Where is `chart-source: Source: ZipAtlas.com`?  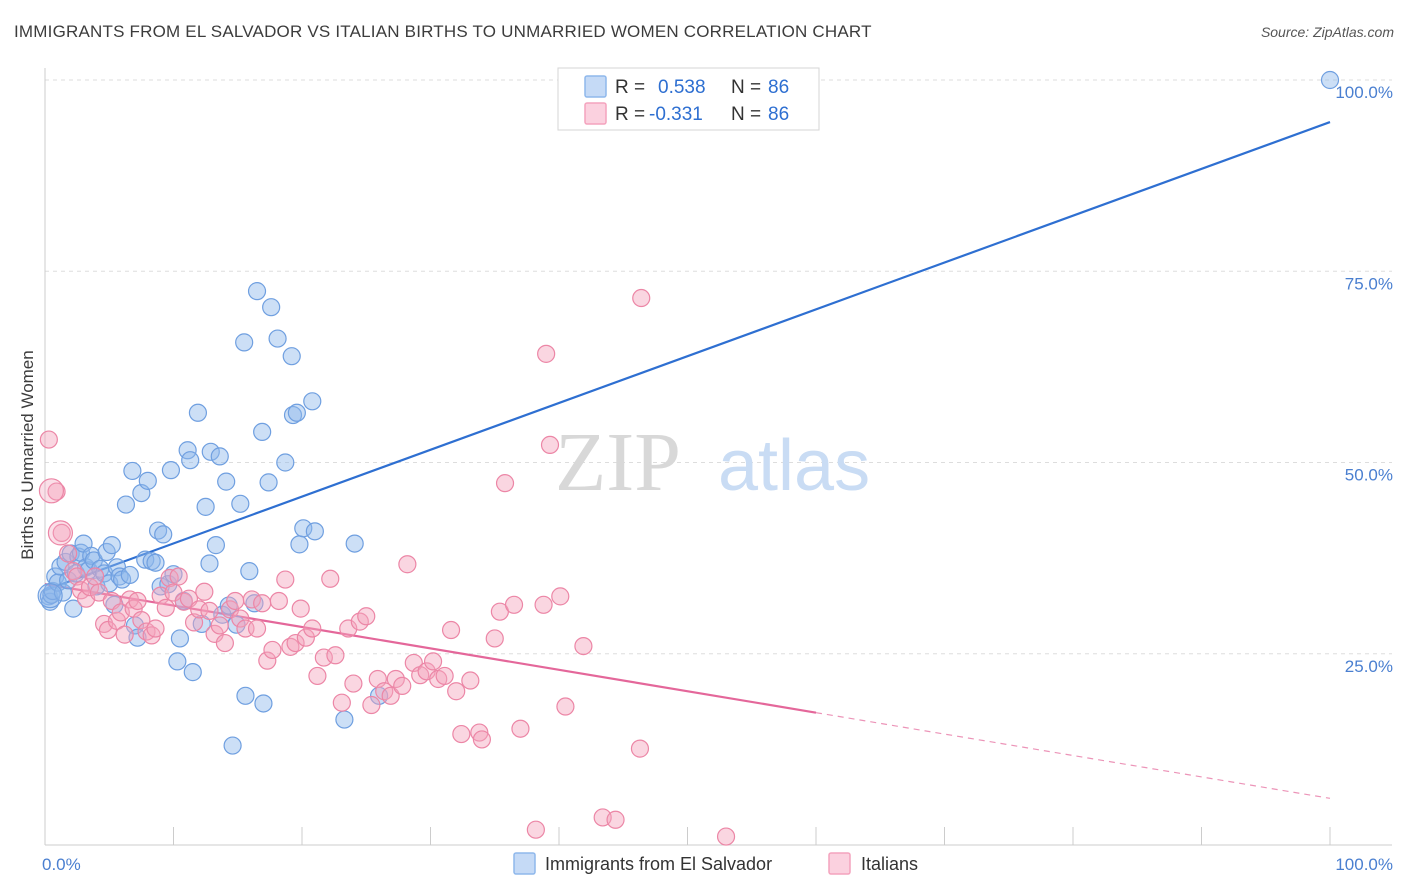 chart-source: Source: ZipAtlas.com is located at coordinates (1327, 32).